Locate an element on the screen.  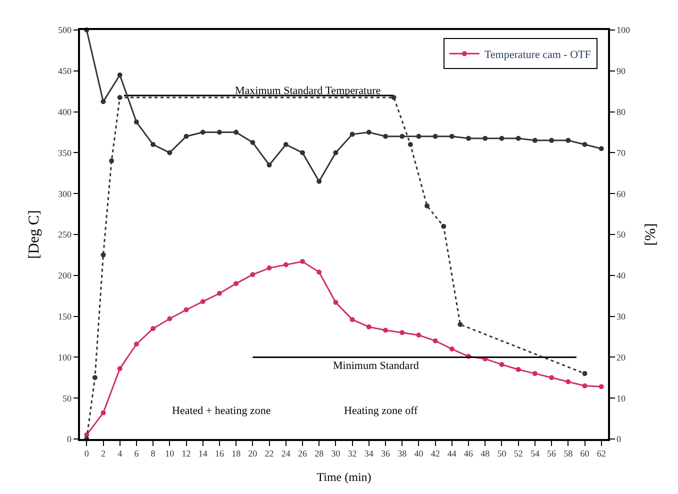
x-tick-label: 8 is located at coordinates (153, 453).